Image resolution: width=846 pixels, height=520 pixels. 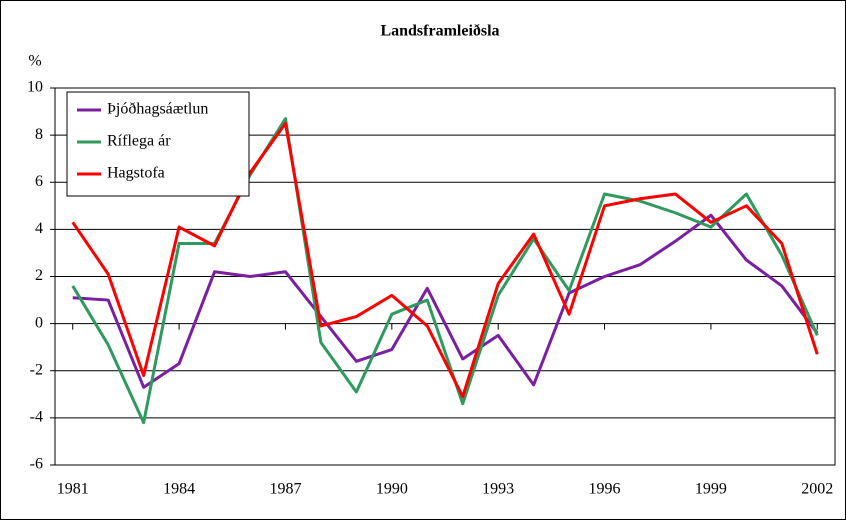 What do you see at coordinates (39, 322) in the screenshot?
I see `y-tick-label: 0` at bounding box center [39, 322].